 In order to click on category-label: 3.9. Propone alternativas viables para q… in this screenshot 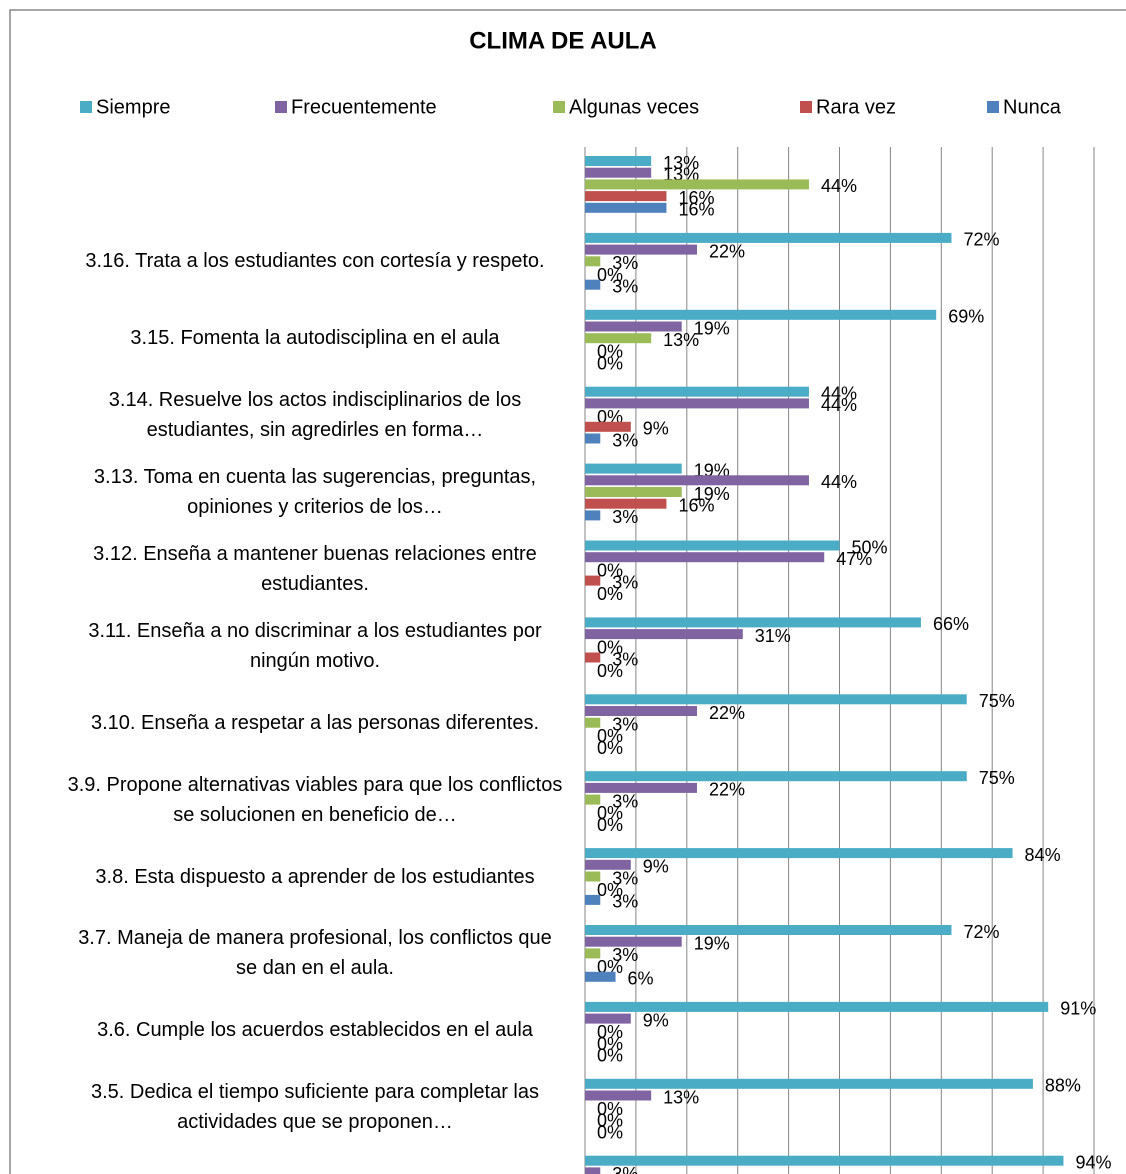, I will do `click(315, 799)`.